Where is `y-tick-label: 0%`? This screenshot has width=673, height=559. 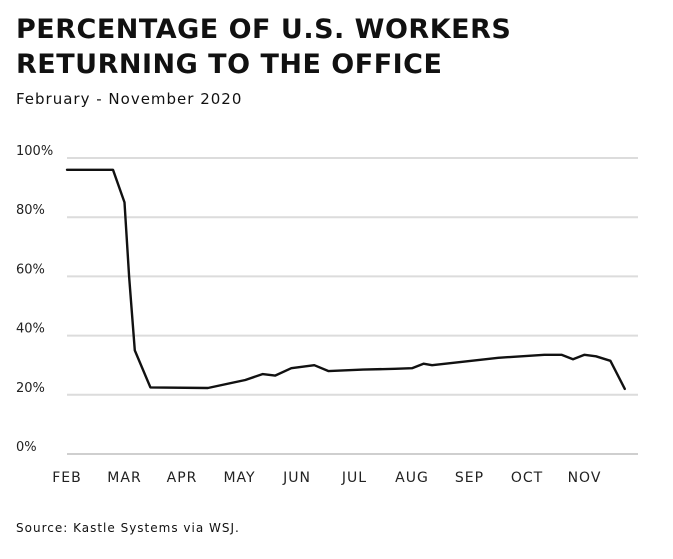
y-tick-label: 0% is located at coordinates (26, 447).